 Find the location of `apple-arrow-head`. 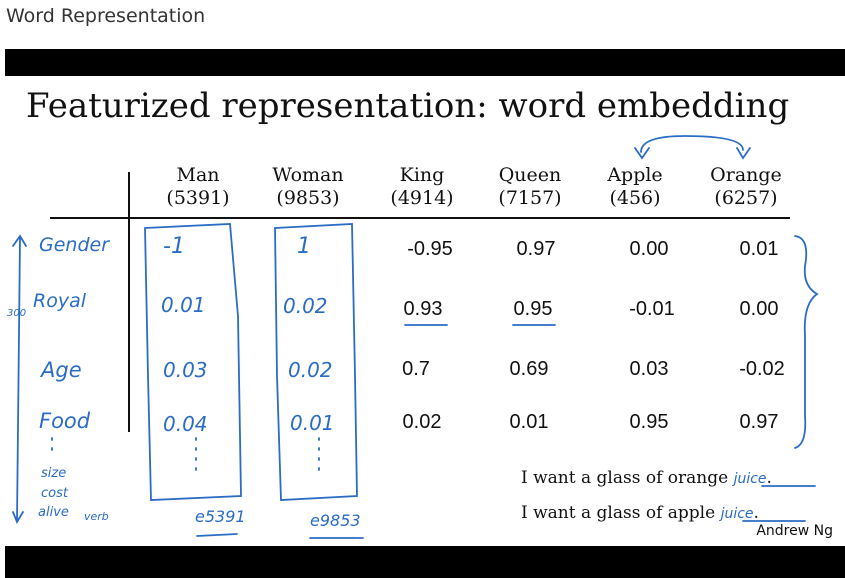

apple-arrow-head is located at coordinates (642, 153).